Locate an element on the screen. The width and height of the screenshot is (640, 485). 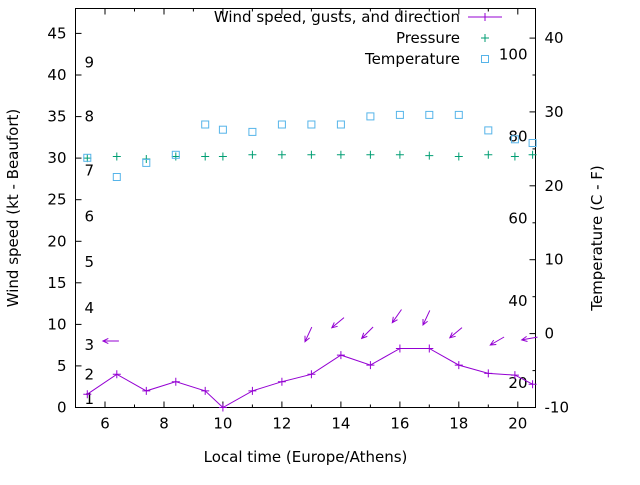
legend-label-pressure: Pressure is located at coordinates (428, 38).